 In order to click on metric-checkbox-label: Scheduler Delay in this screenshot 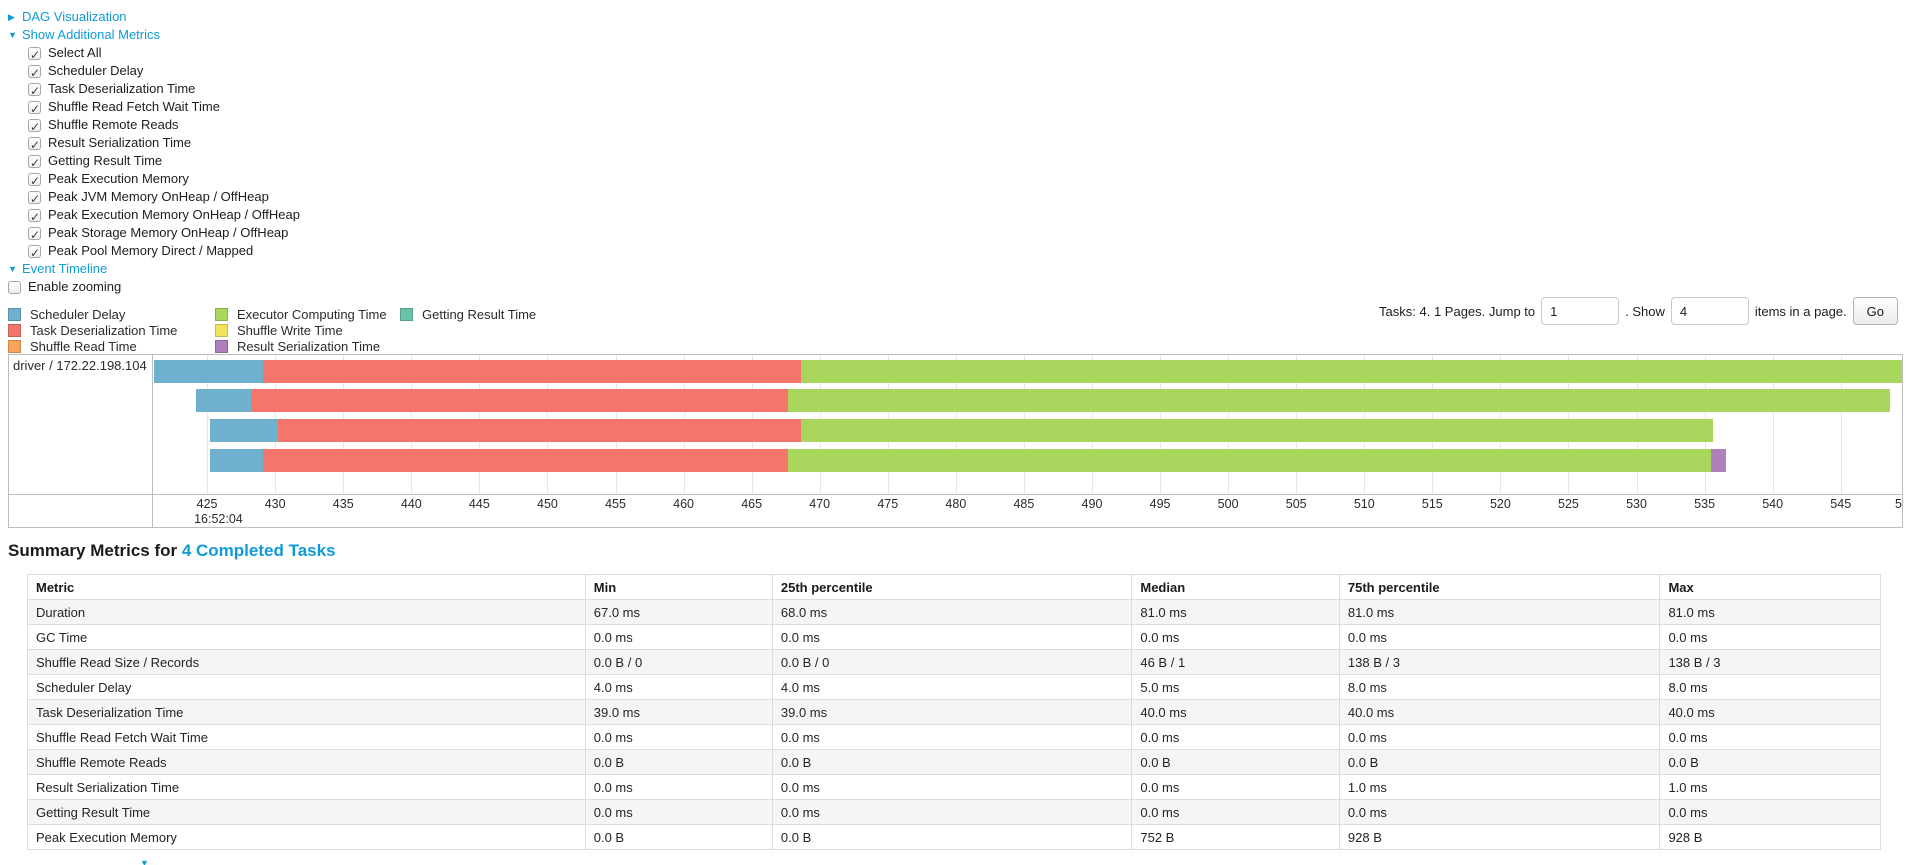, I will do `click(96, 70)`.